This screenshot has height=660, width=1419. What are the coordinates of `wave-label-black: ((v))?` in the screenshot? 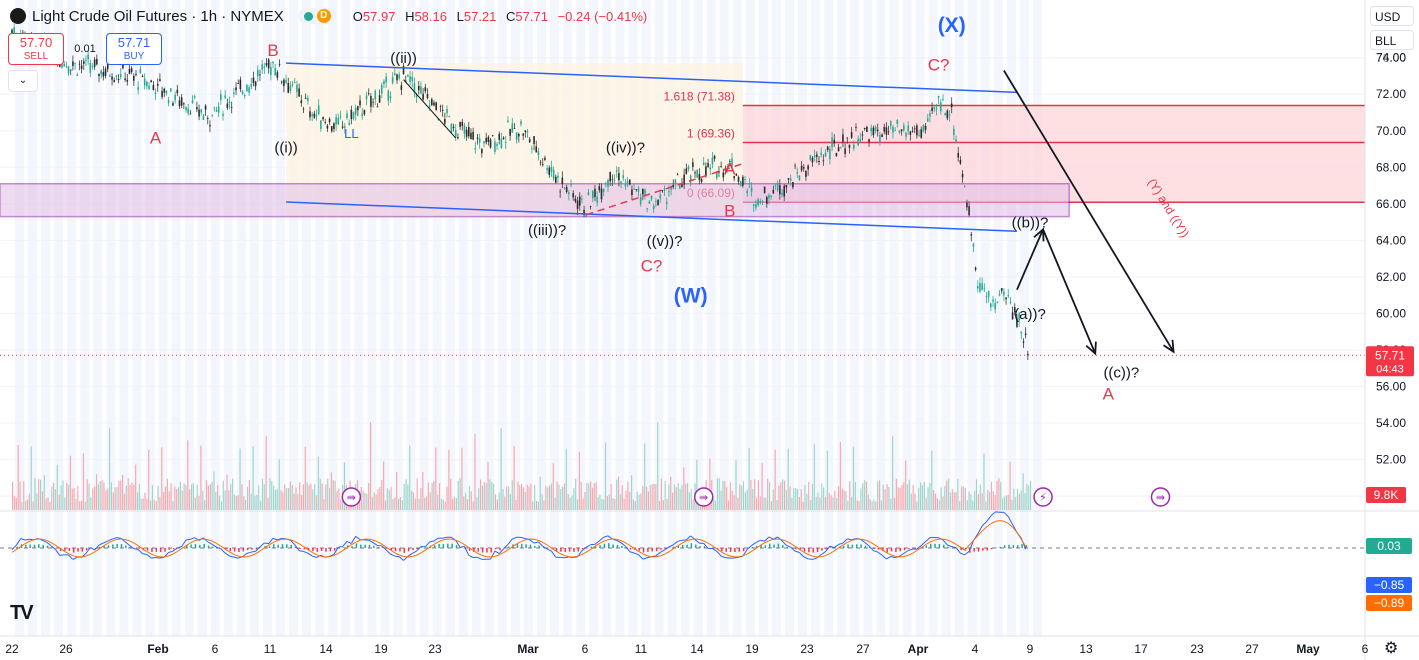 It's located at (665, 241).